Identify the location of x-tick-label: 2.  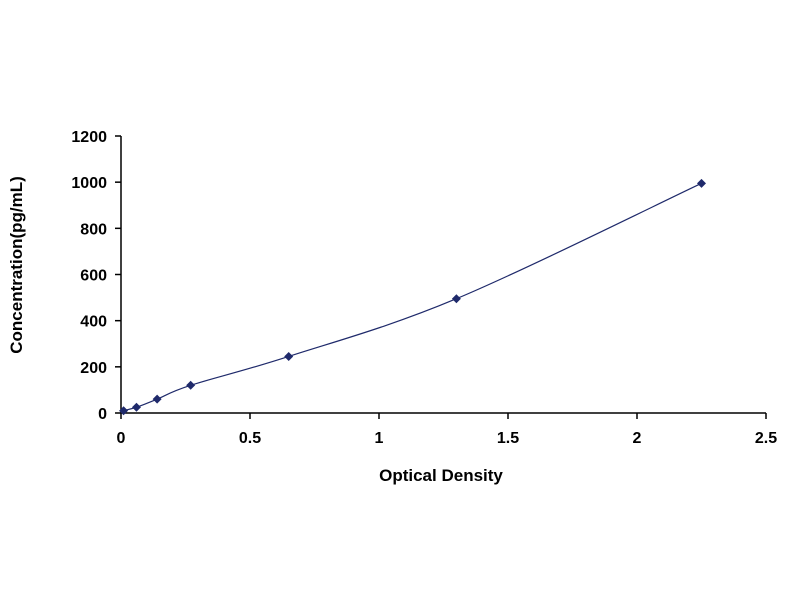
(637, 438).